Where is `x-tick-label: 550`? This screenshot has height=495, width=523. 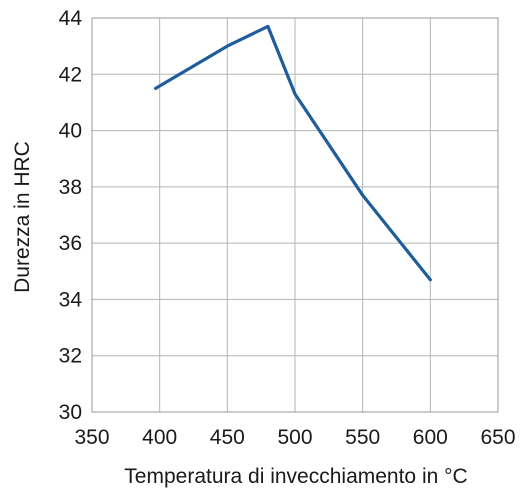 x-tick-label: 550 is located at coordinates (362, 437).